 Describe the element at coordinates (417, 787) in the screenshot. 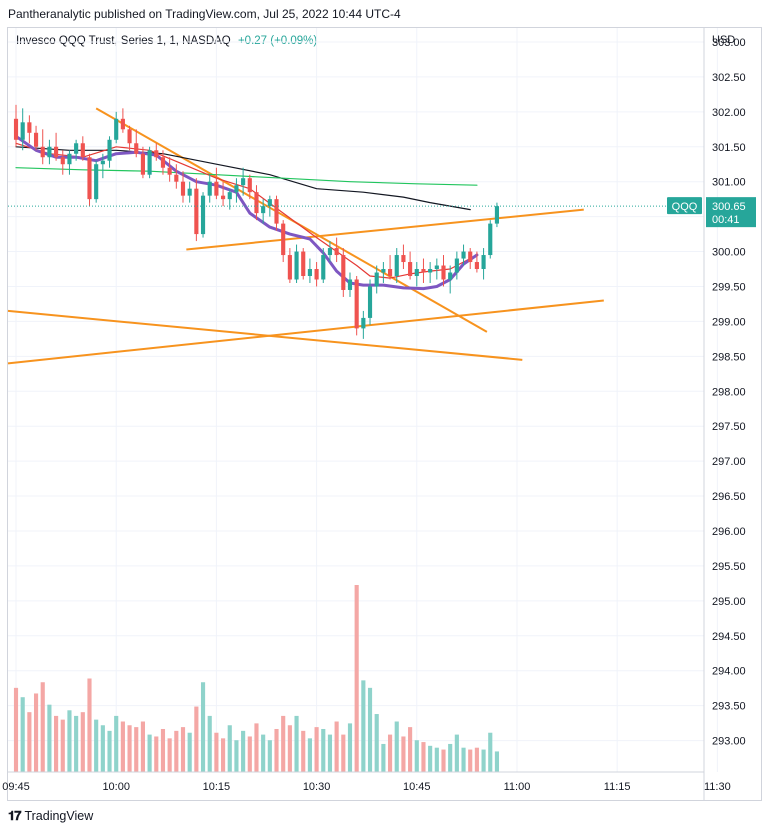

I see `time-tick-label: 10:45` at that location.